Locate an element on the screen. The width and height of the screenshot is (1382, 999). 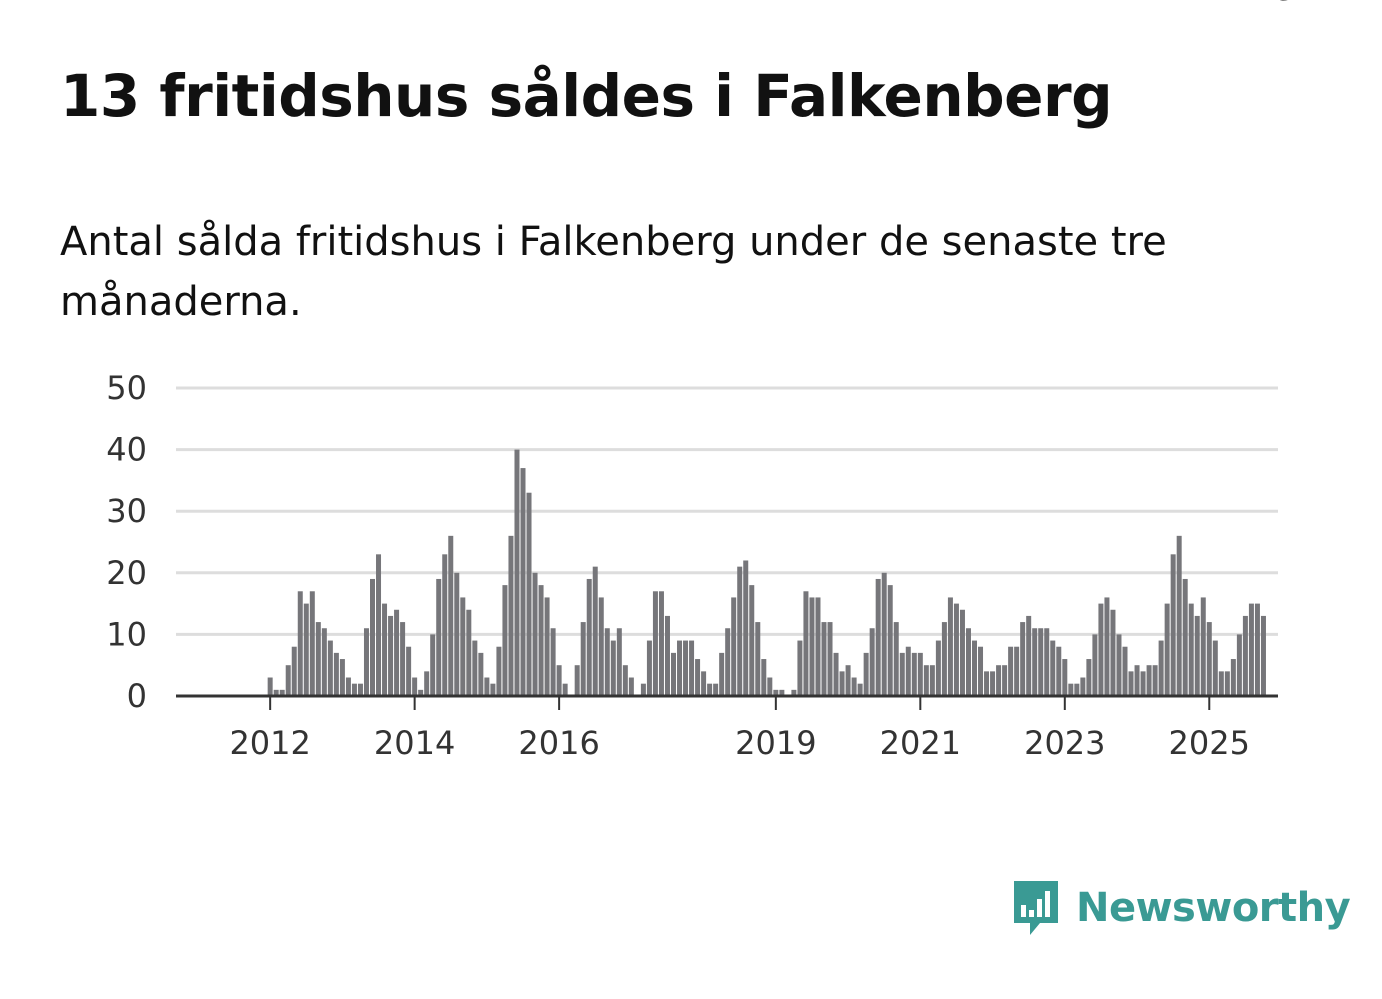
x-axis-ticks: 2012 2014 2016 2019 2021 2023 2025 is located at coordinates (739, 729).